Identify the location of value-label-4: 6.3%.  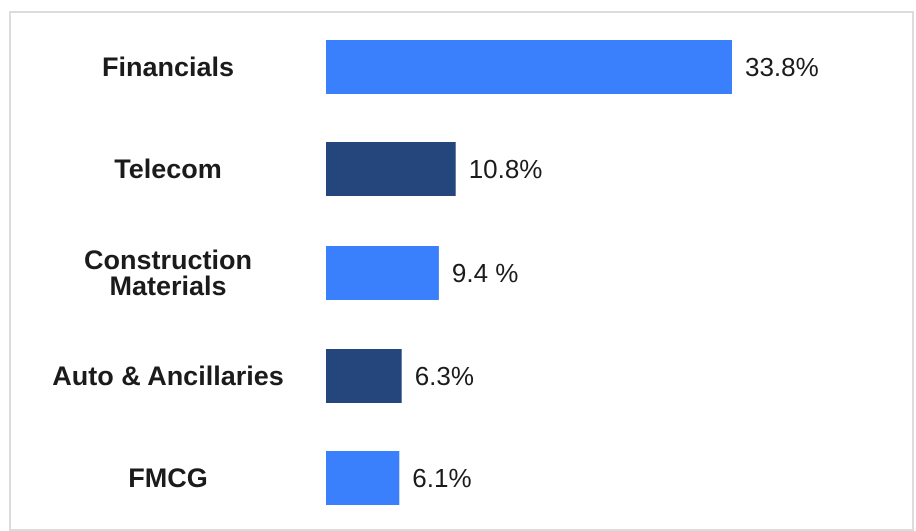
(444, 376).